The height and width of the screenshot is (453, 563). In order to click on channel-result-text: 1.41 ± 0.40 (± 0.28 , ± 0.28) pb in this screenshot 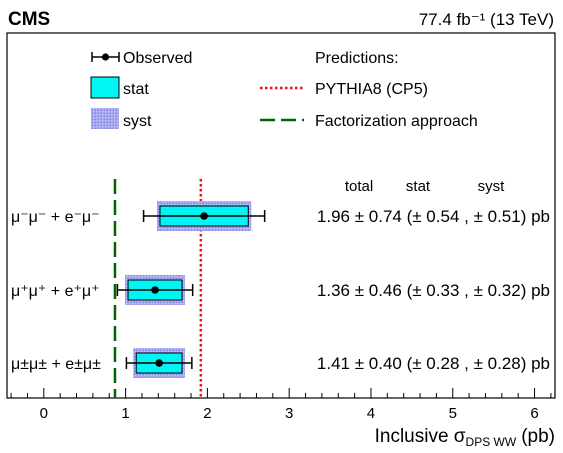, I will do `click(433, 363)`.